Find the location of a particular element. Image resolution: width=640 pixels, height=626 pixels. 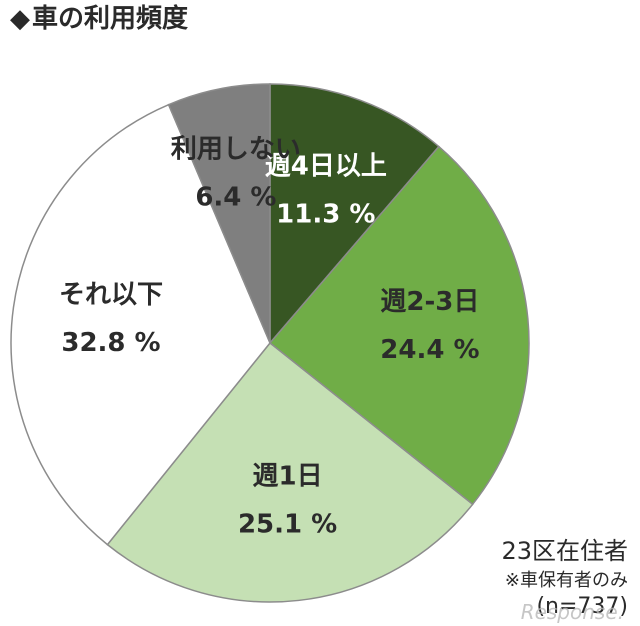

sample-size-note: (n=737) is located at coordinates (582, 606).